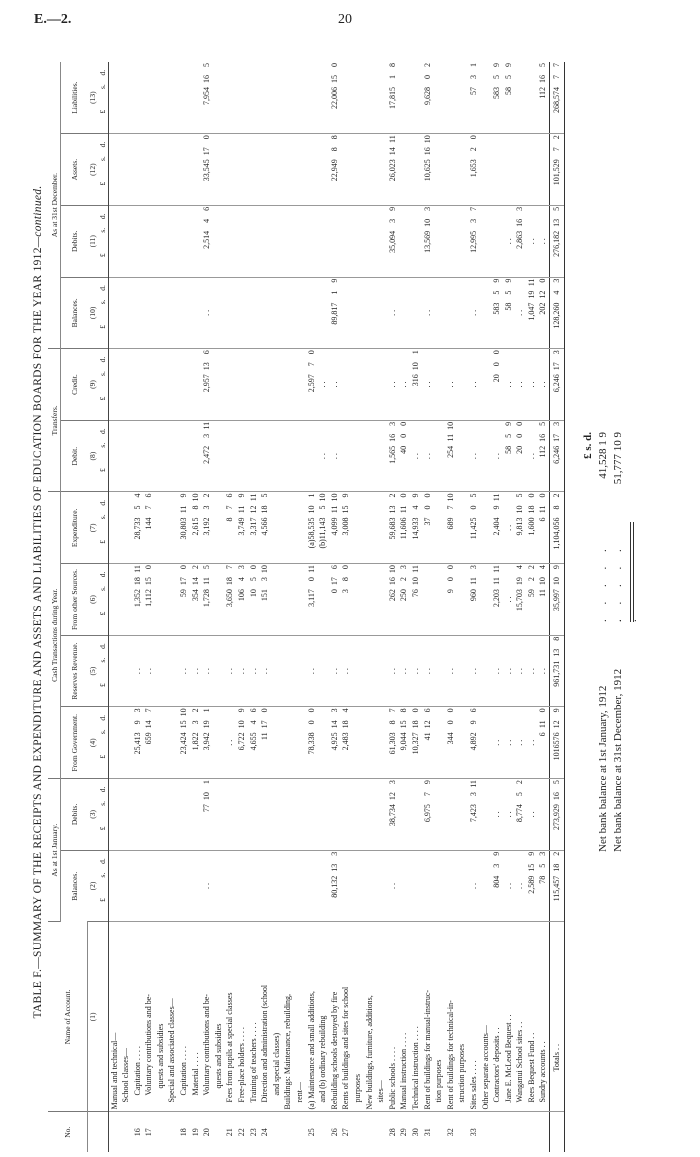 Image resolution: width=700 pixels, height=1157 pixels. Describe the element at coordinates (73, 169) in the screenshot. I see `col-header-label: Assets.` at that location.